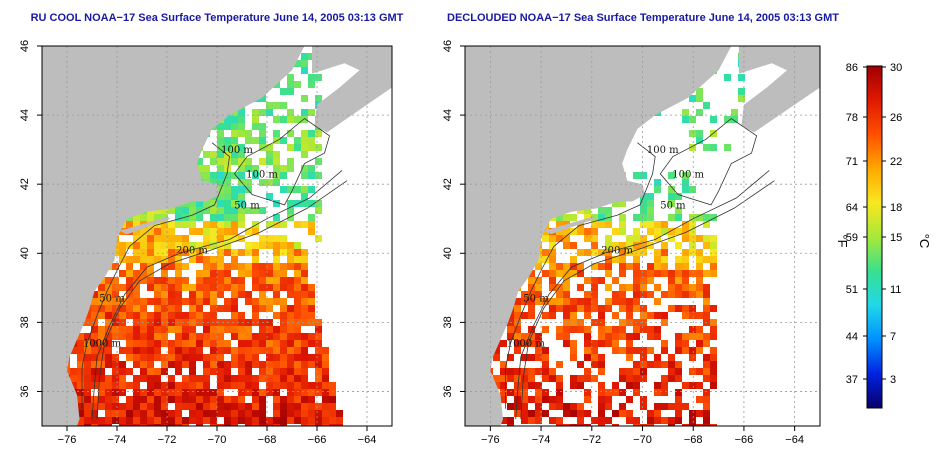  I want to click on colorbar-label-c: 22, so click(896, 162).